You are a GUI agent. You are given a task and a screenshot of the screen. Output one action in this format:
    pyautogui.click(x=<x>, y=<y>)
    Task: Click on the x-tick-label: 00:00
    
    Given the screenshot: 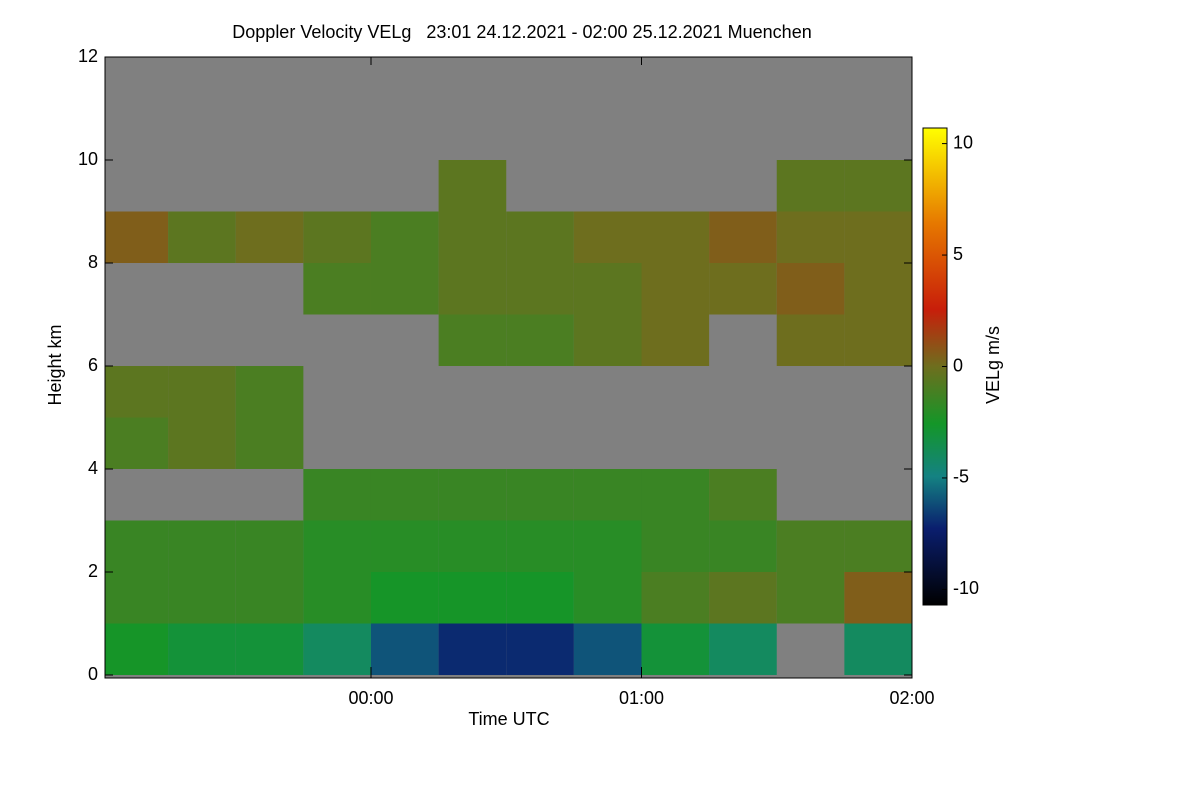 What is the action you would take?
    pyautogui.click(x=370, y=698)
    